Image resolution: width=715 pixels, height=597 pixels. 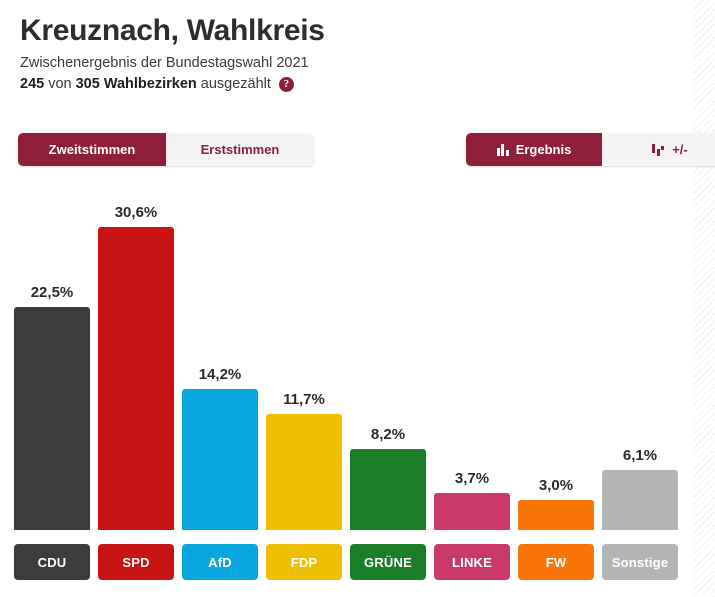 What do you see at coordinates (304, 472) in the screenshot?
I see `bar-fdp` at bounding box center [304, 472].